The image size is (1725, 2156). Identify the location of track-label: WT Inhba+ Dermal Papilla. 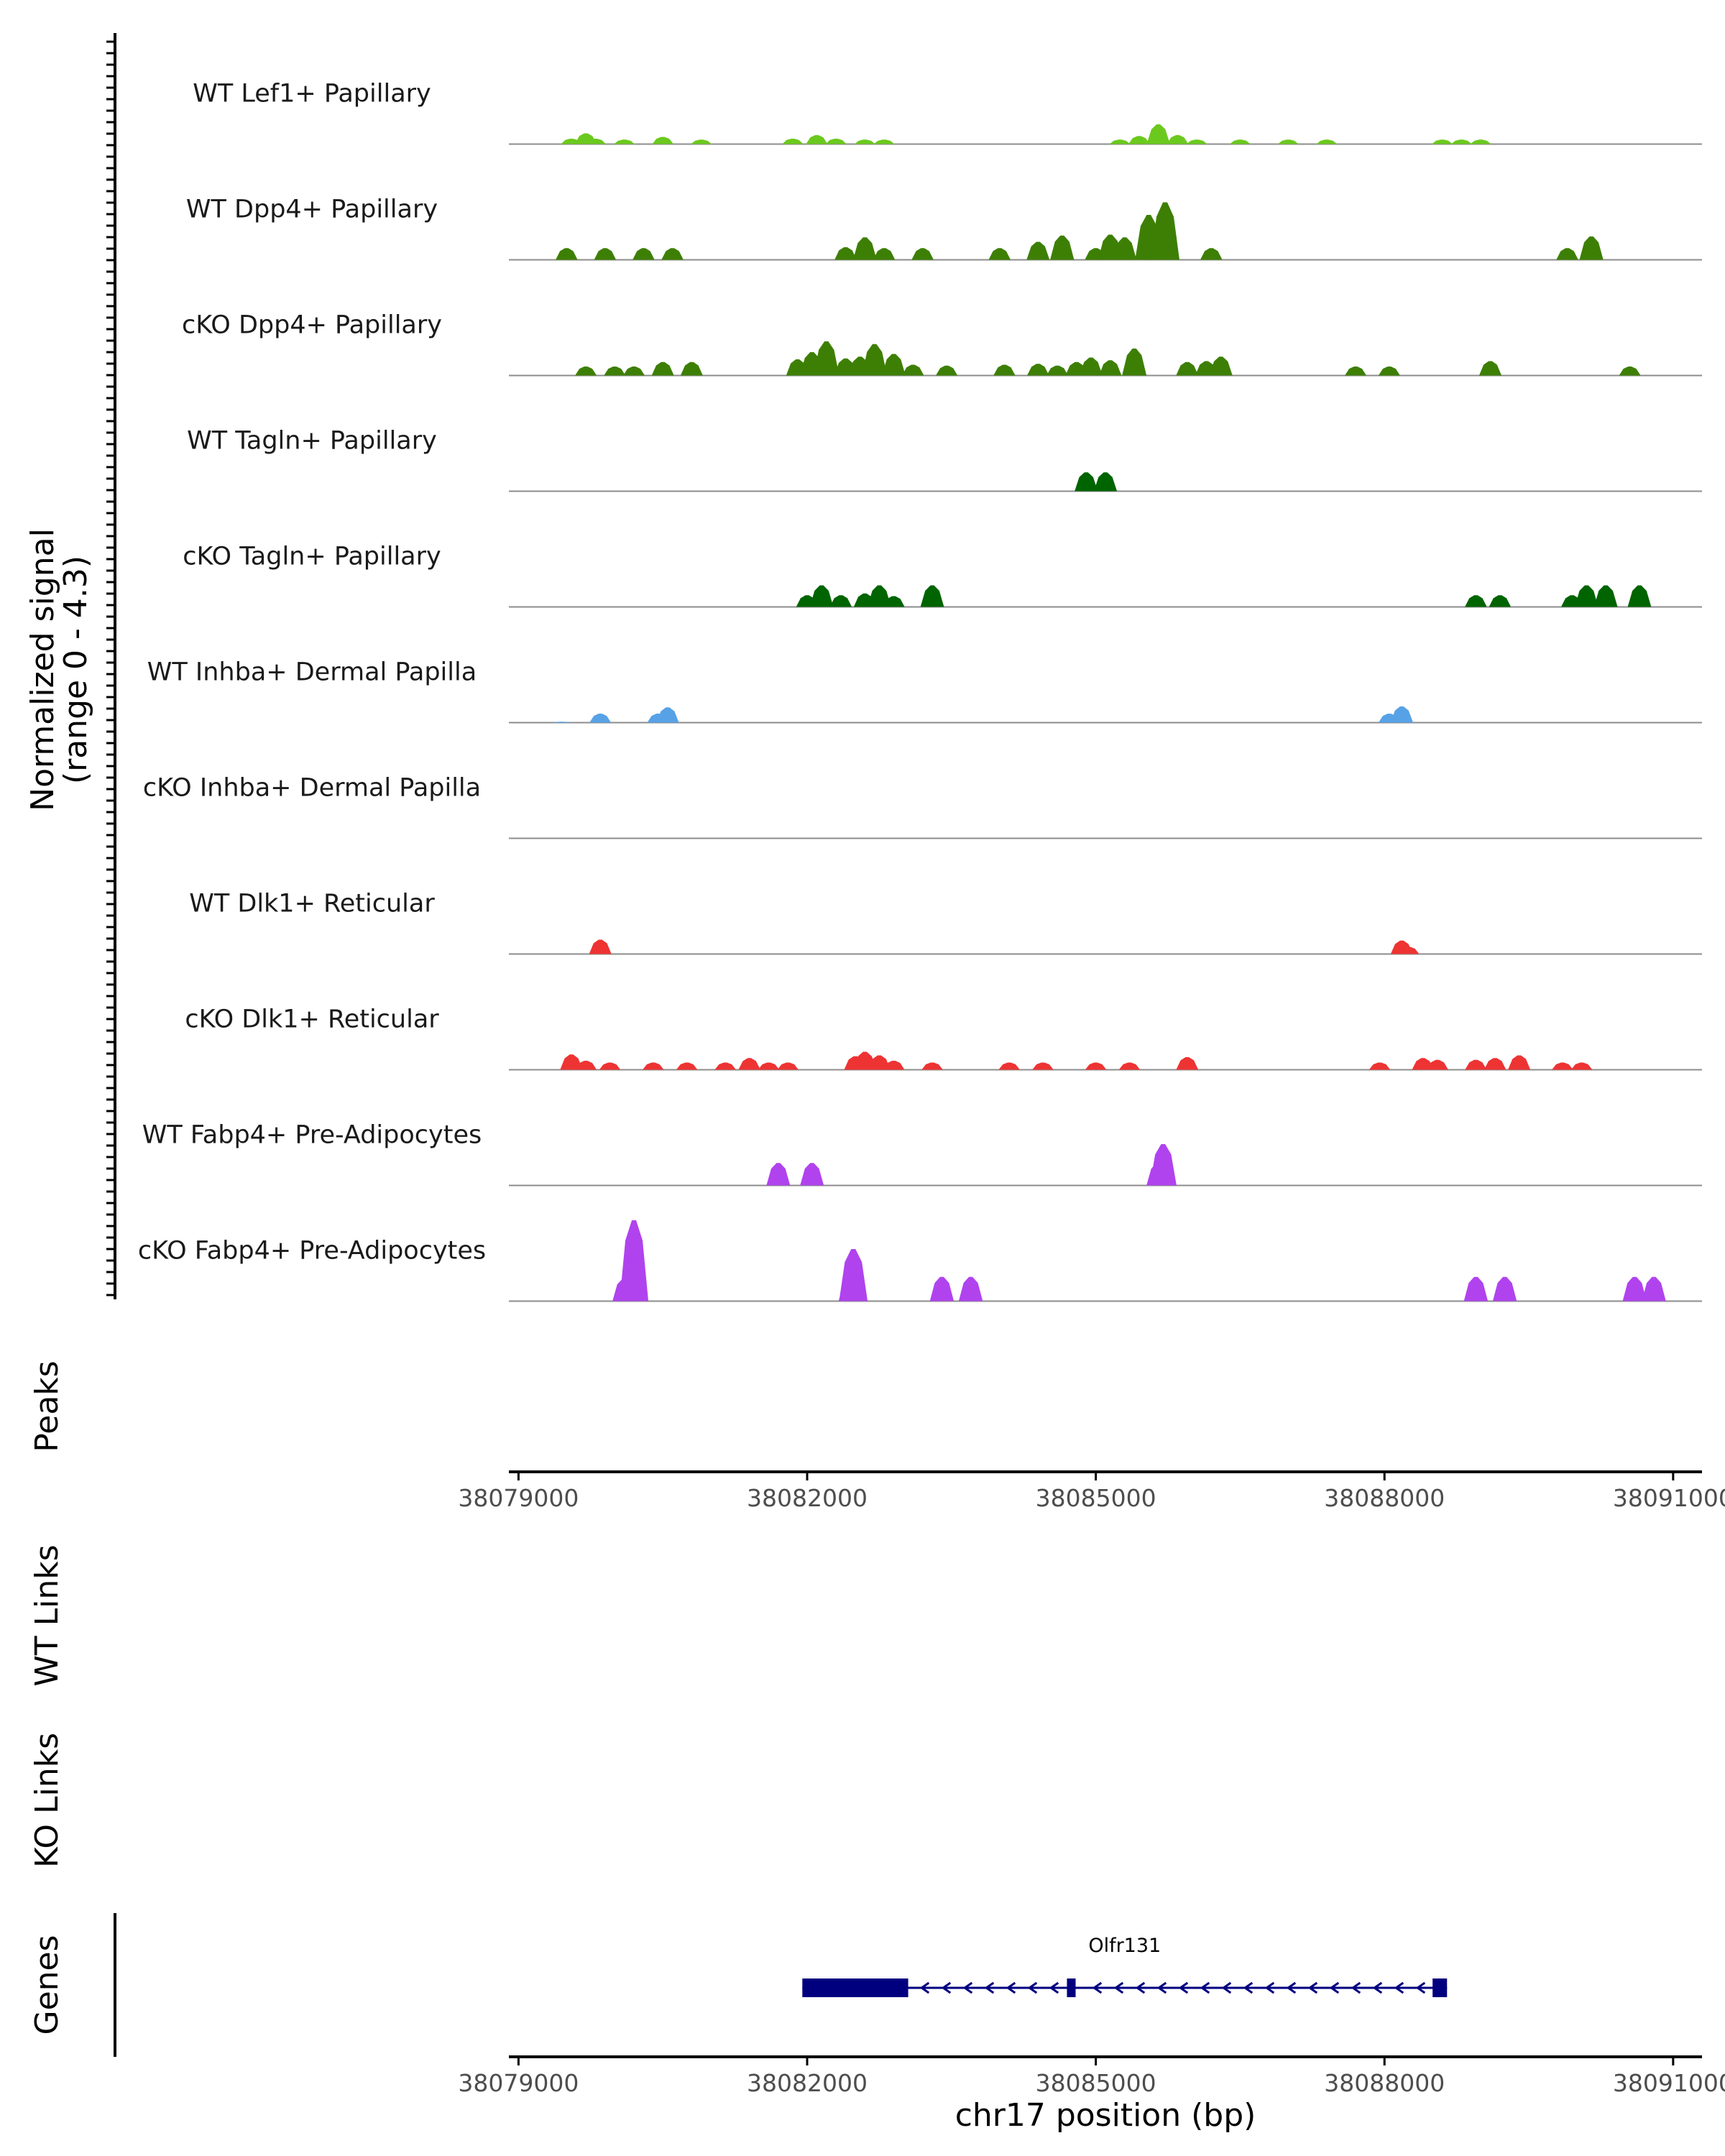
(312, 673).